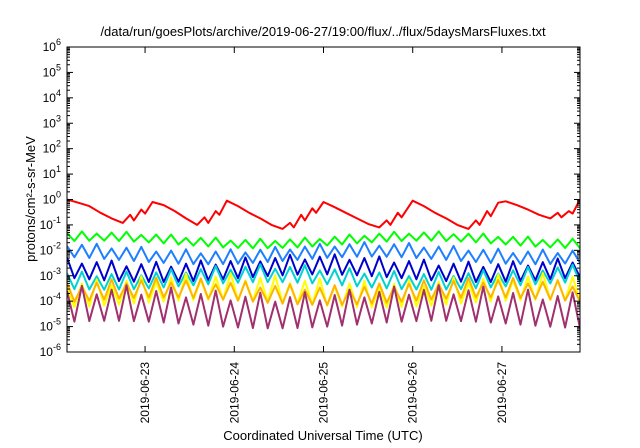  I want to click on y-tick-label: 10⁵, so click(52, 70).